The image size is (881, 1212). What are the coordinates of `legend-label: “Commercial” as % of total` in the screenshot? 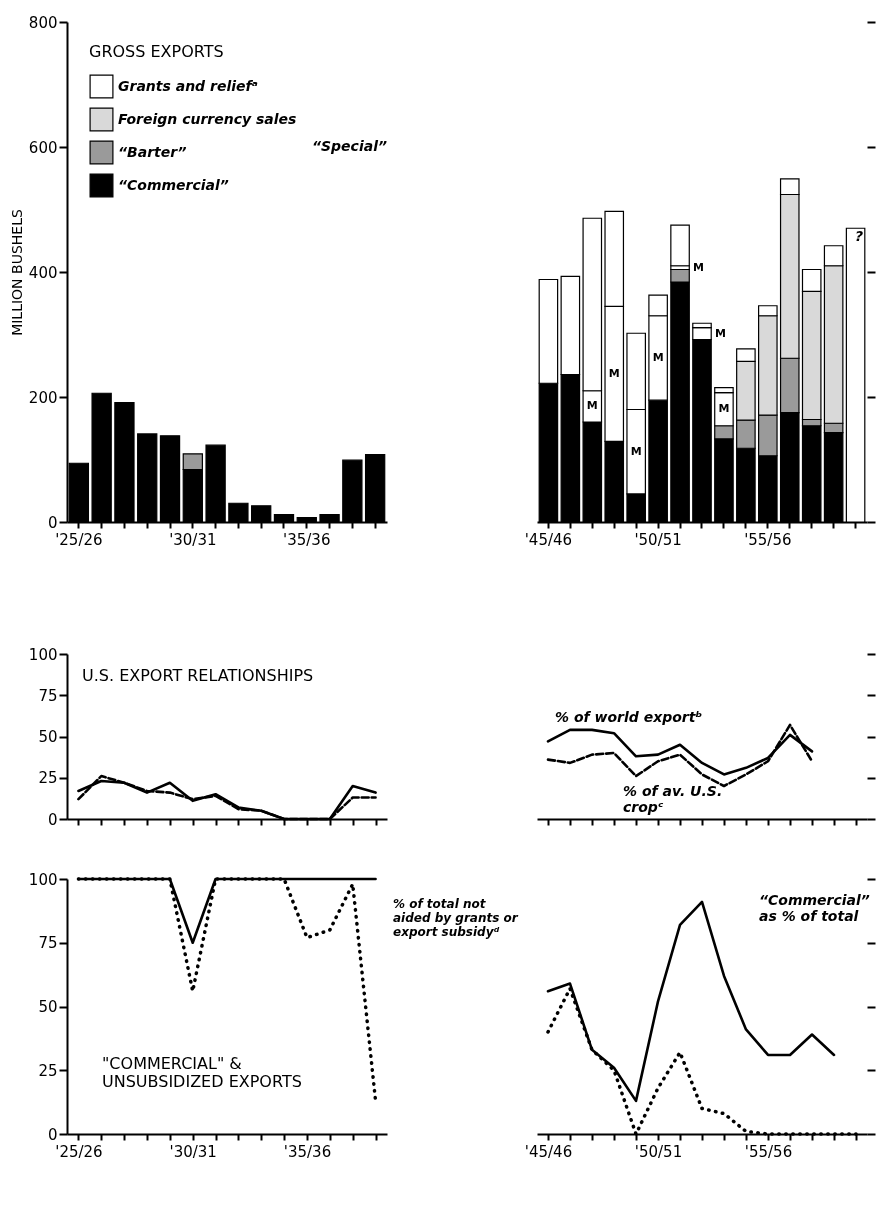 It's located at (814, 908).